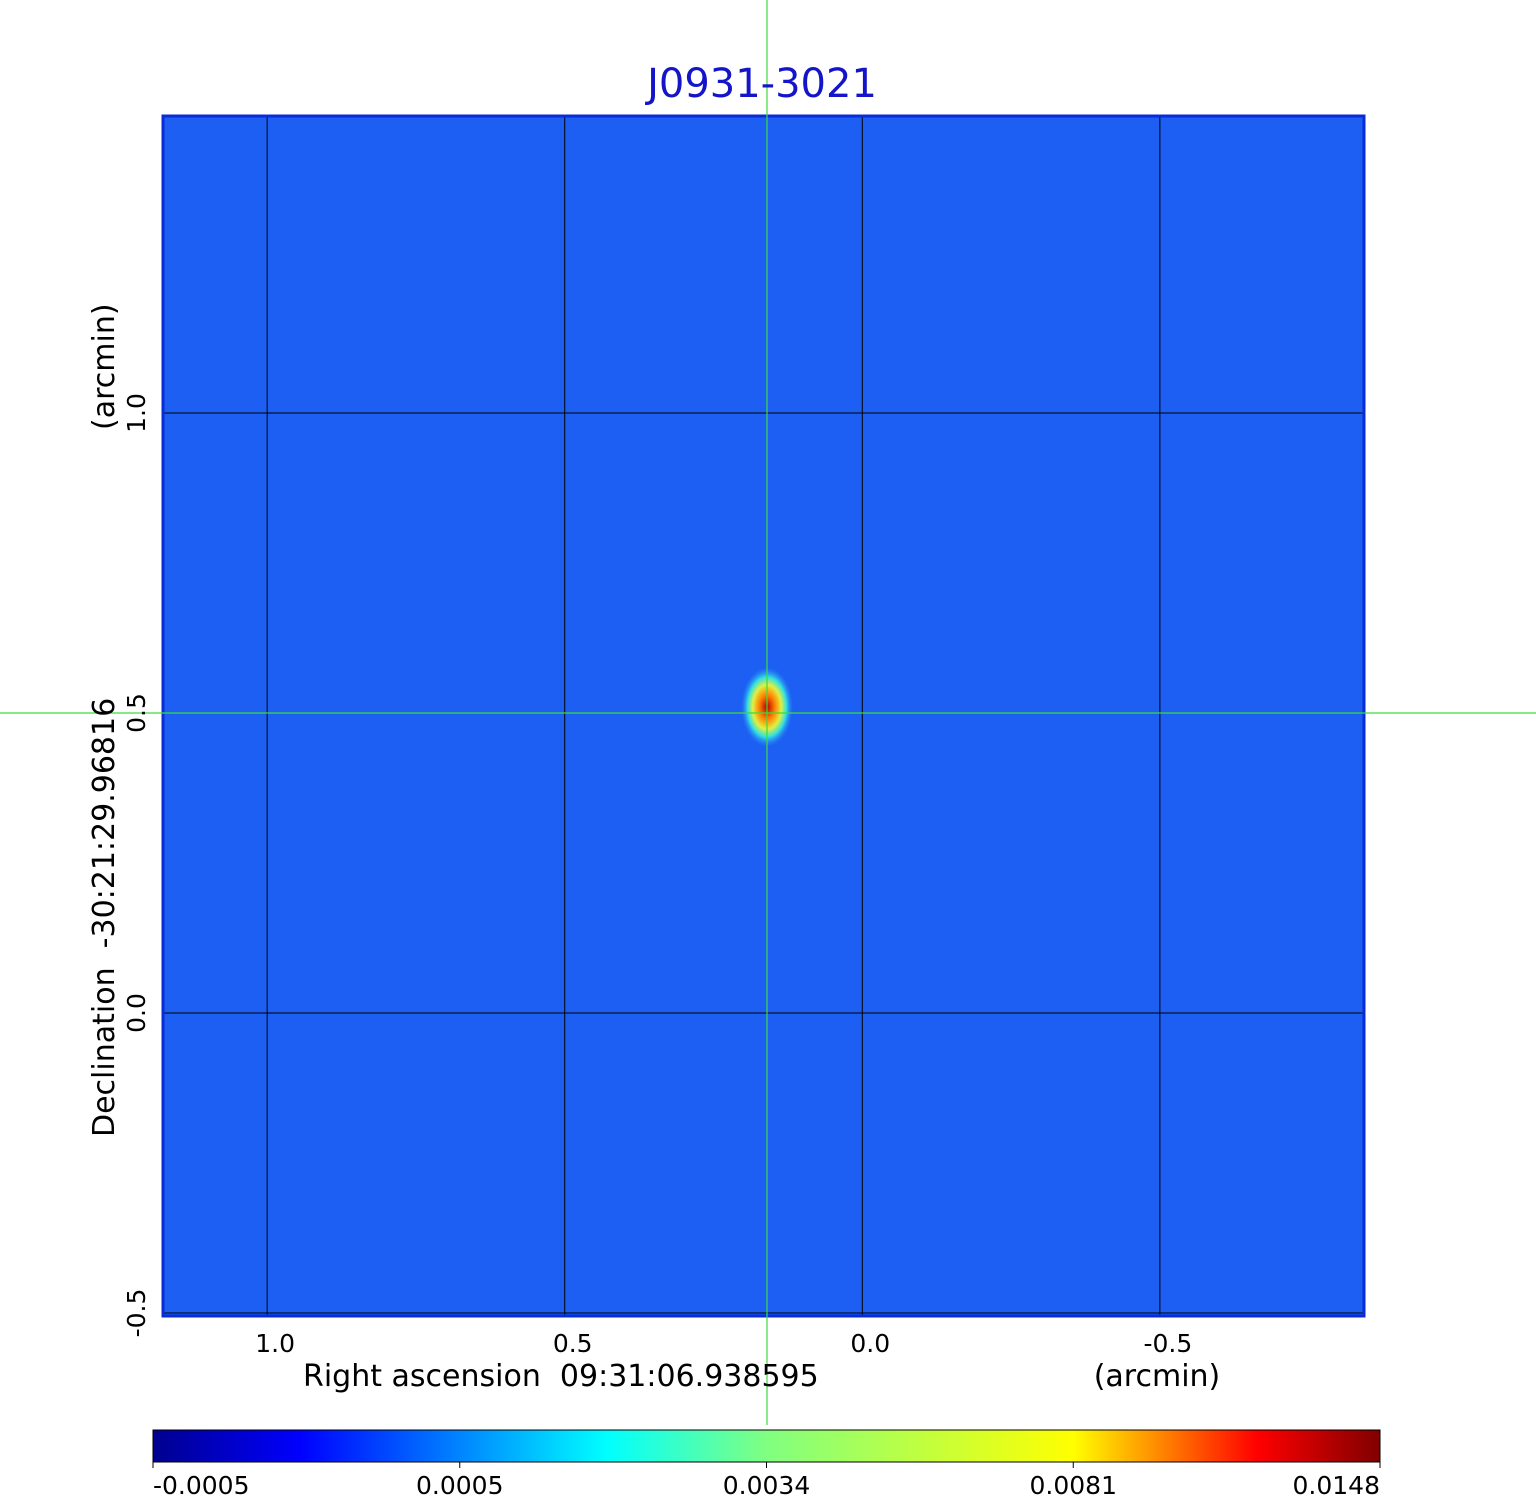  I want to click on x-tick-label: -0.5, so click(1167, 1343).